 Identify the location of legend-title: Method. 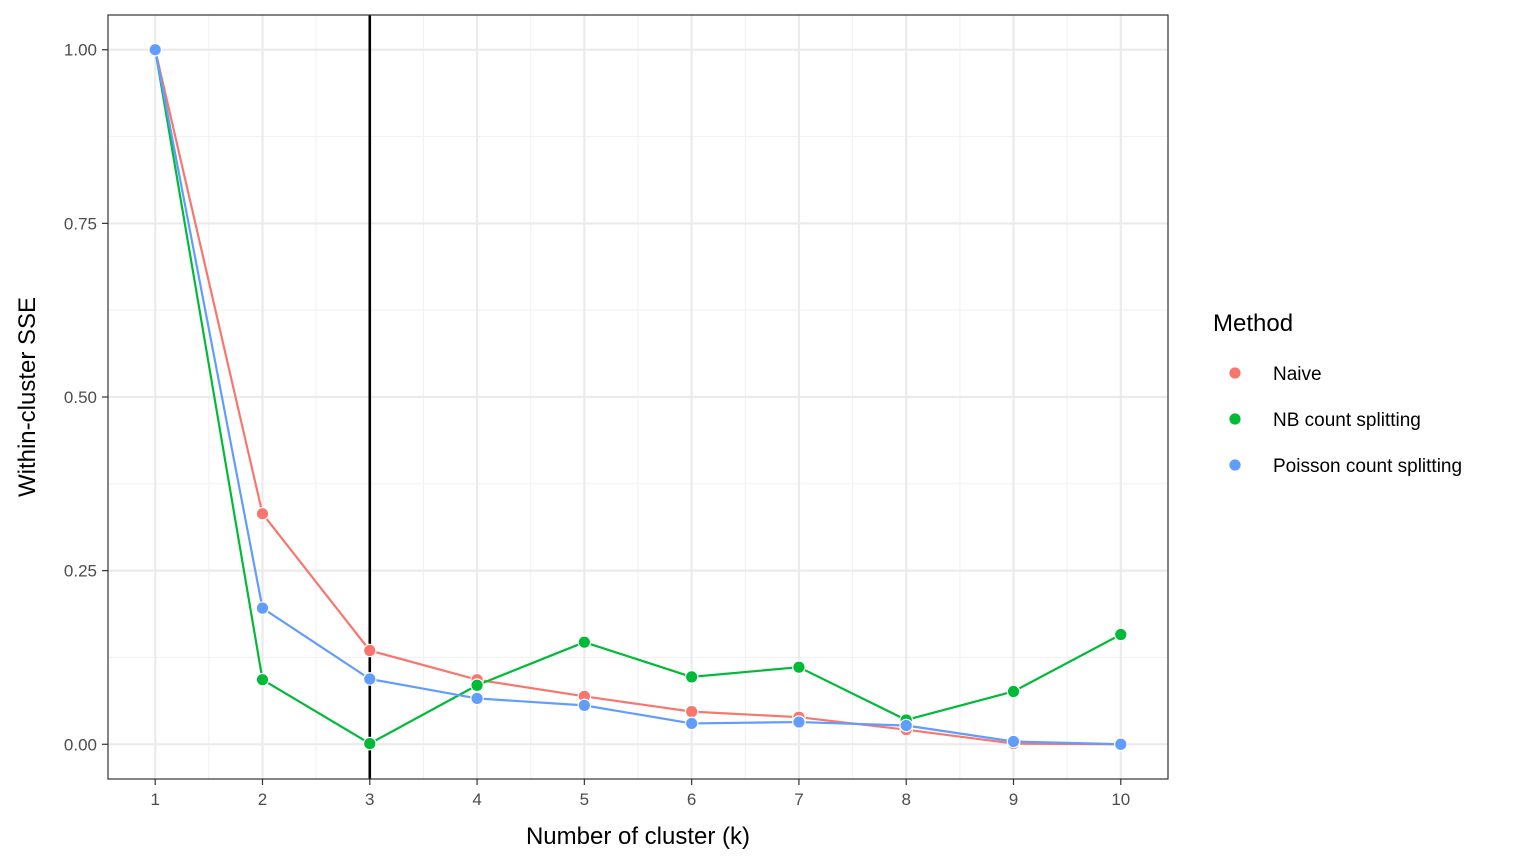
(1253, 323).